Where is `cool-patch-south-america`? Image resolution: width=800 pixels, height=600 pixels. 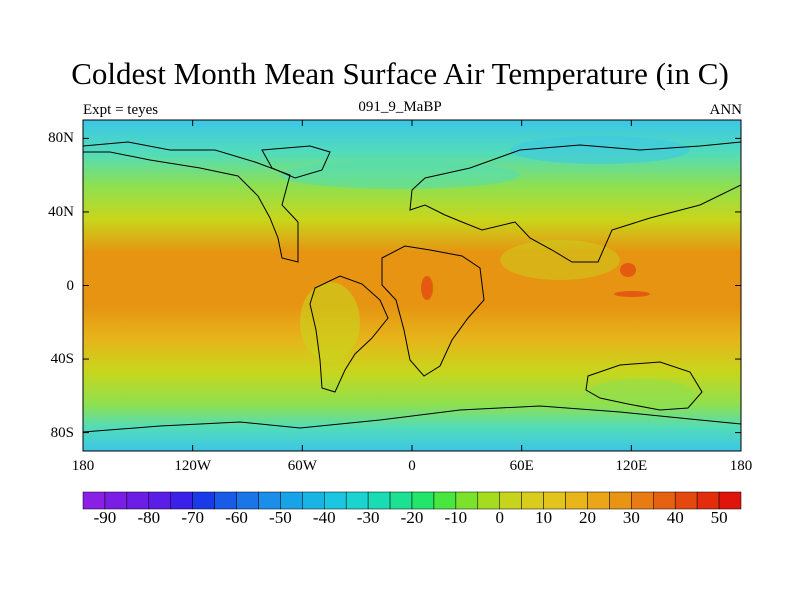 cool-patch-south-america is located at coordinates (330, 322).